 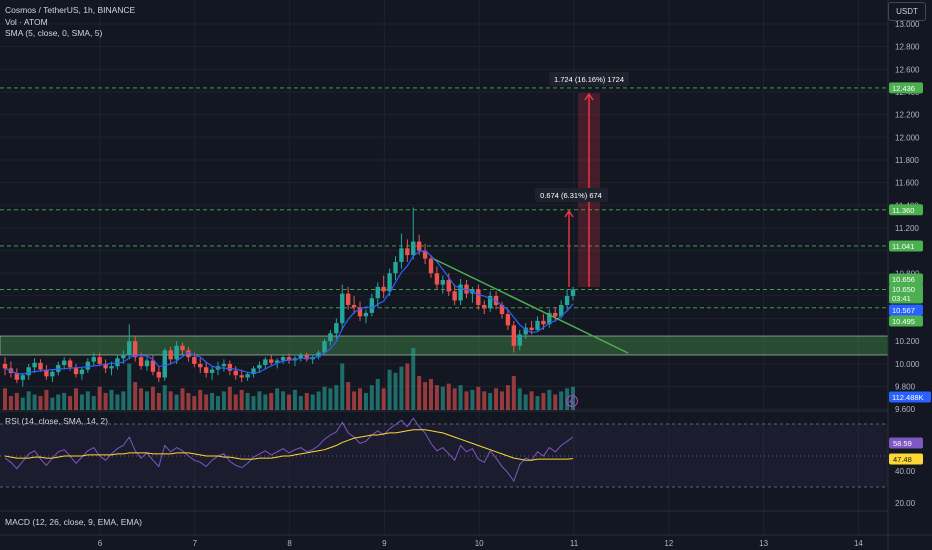 I want to click on price-tick-label: 10.000, so click(x=907, y=364).